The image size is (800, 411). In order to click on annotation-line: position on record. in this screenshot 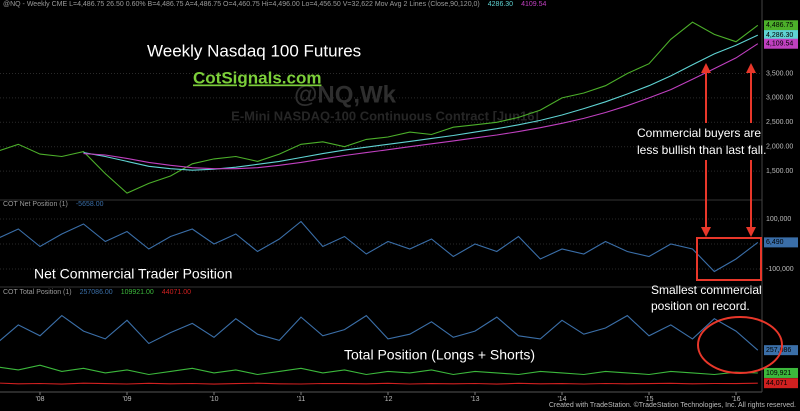, I will do `click(700, 306)`.